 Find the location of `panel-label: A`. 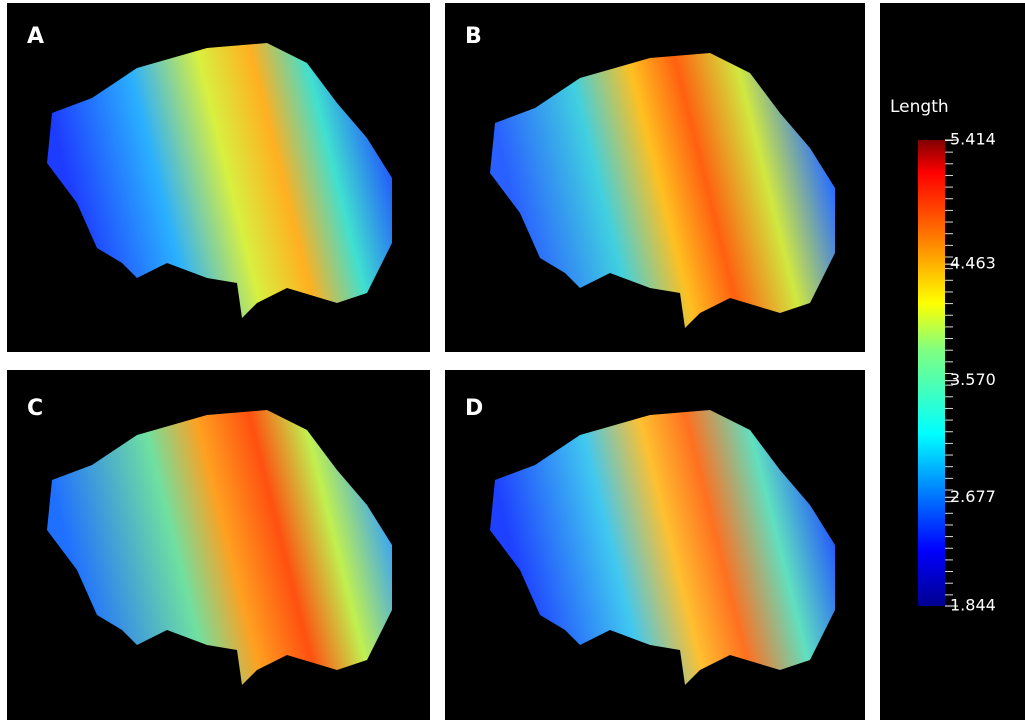

panel-label: A is located at coordinates (35, 36).